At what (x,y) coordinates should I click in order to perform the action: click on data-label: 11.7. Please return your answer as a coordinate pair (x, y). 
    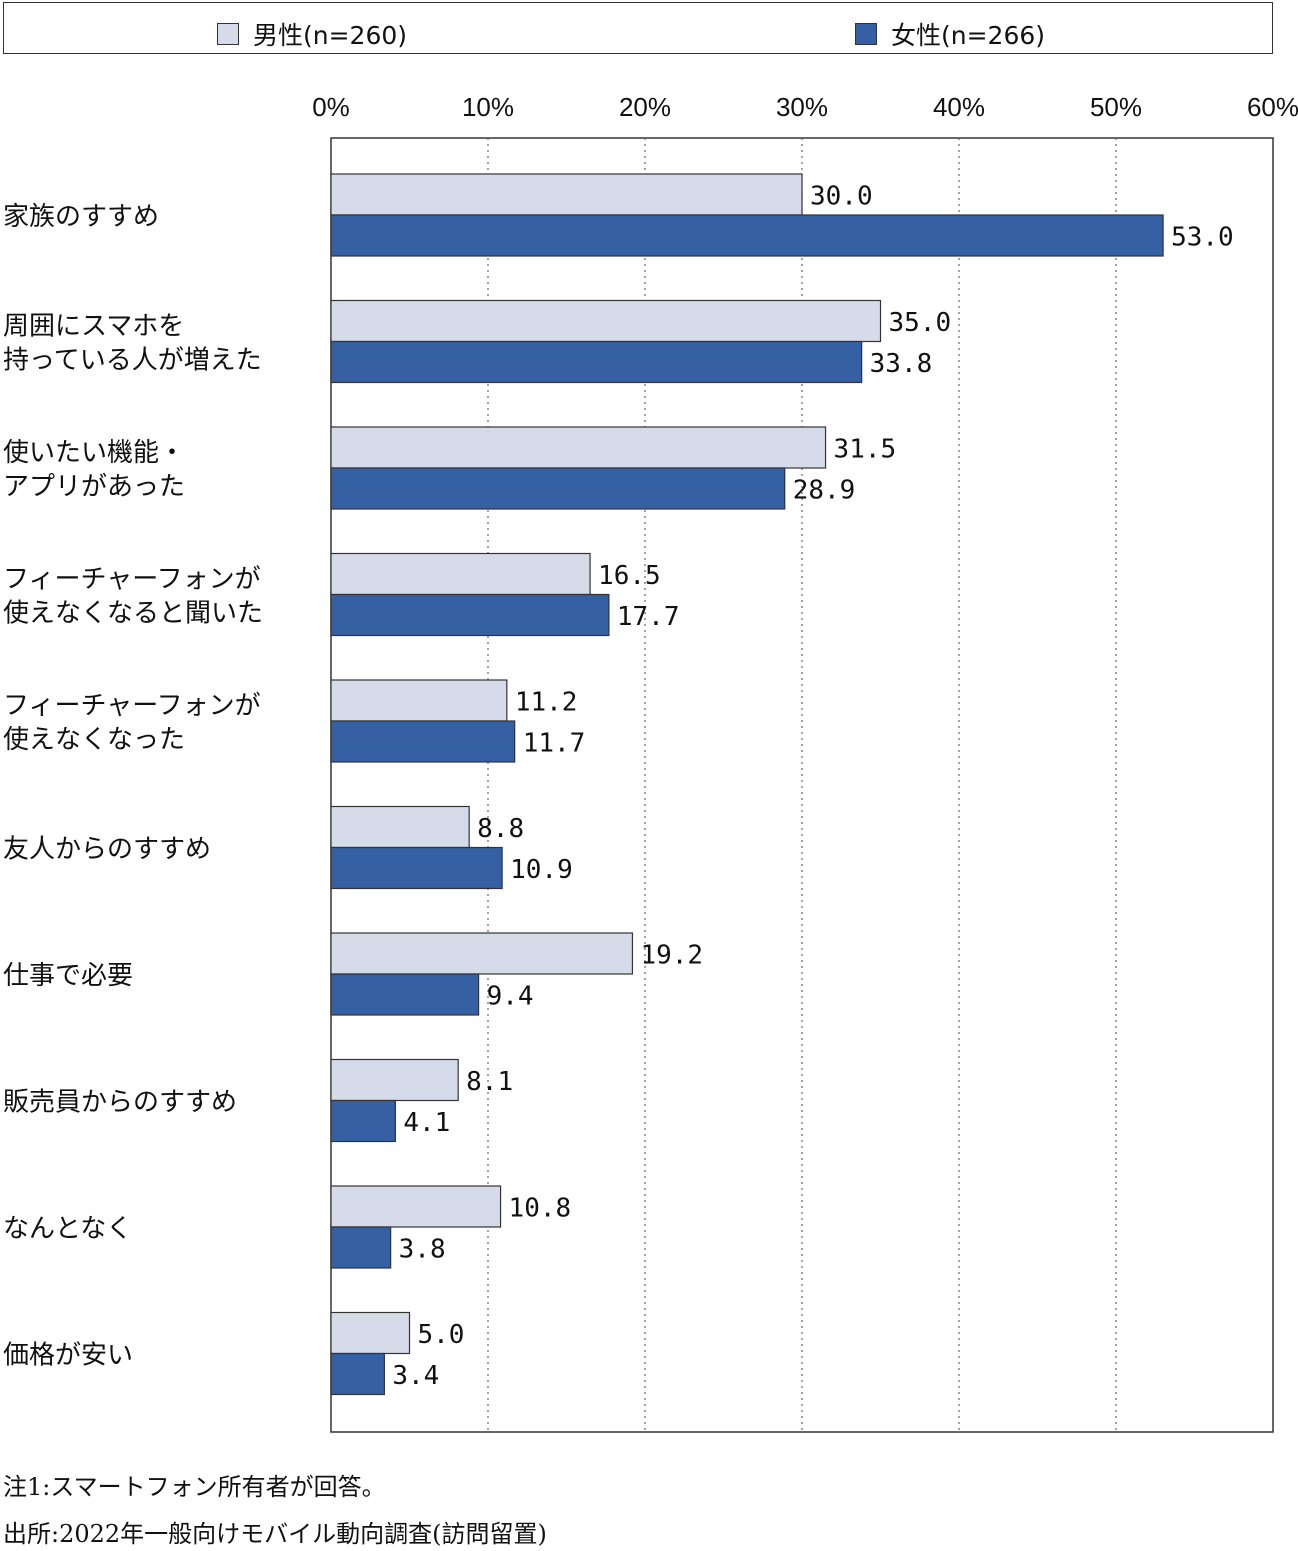
    Looking at the image, I should click on (554, 744).